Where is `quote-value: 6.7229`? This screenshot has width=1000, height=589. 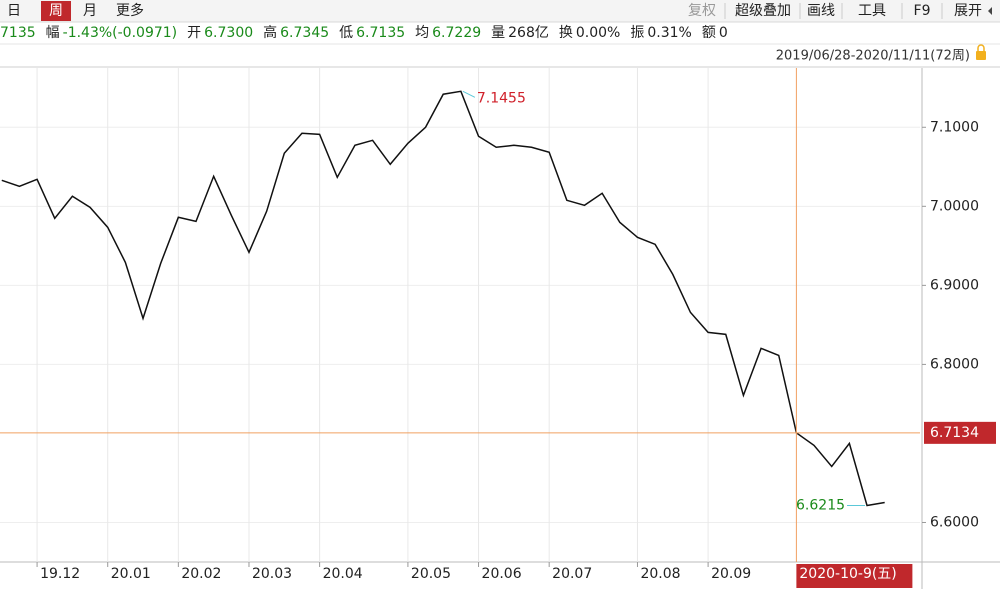
quote-value: 6.7229 is located at coordinates (456, 33).